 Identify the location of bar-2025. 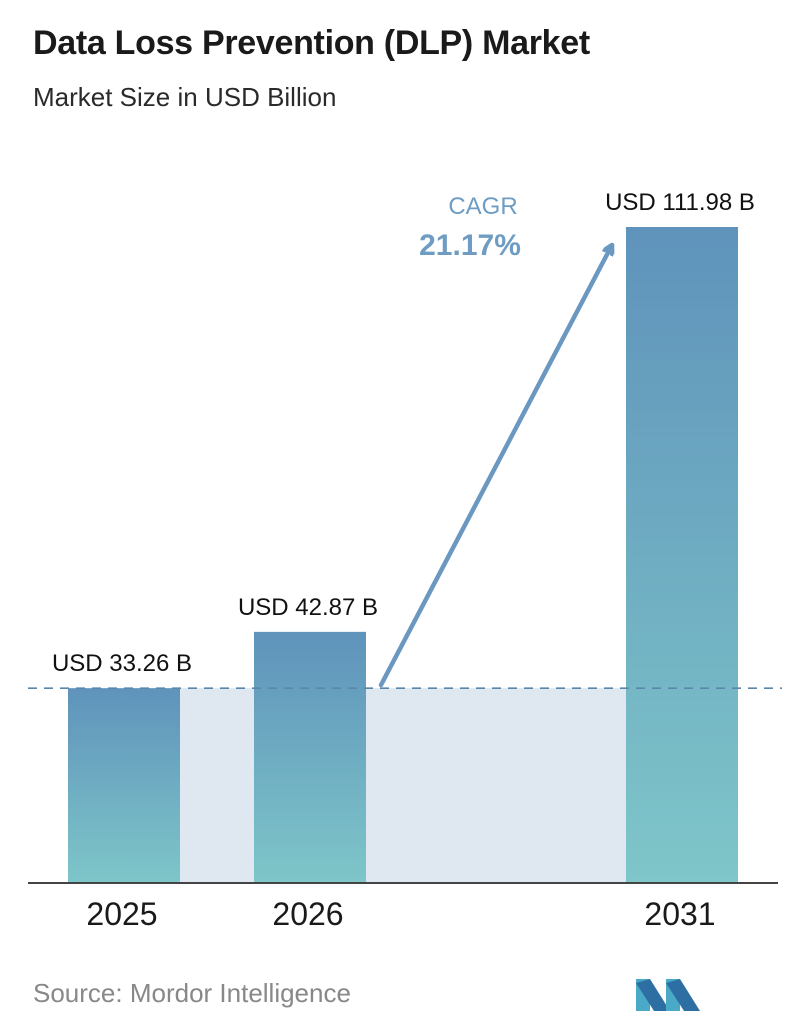
(124, 785).